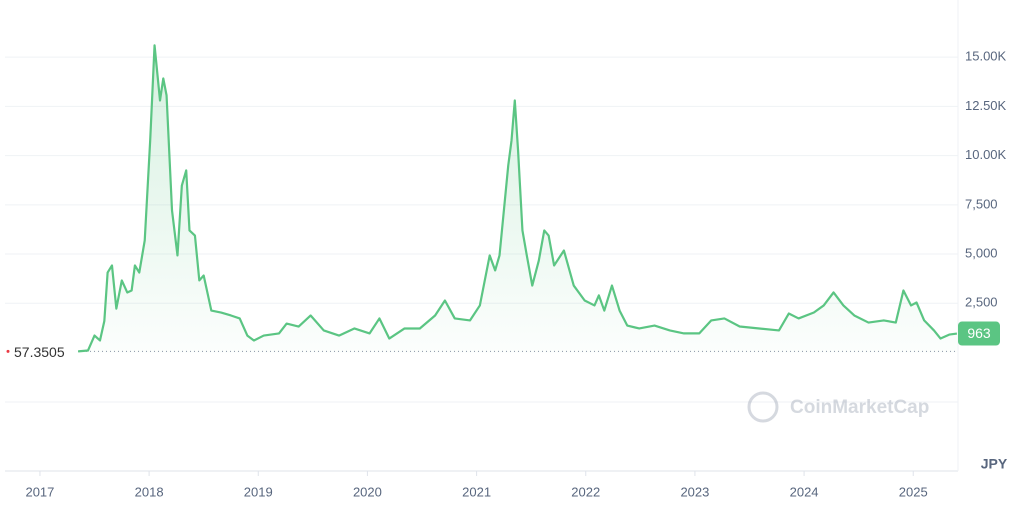 The image size is (1024, 515). I want to click on start-price-label: 57.3505, so click(39, 352).